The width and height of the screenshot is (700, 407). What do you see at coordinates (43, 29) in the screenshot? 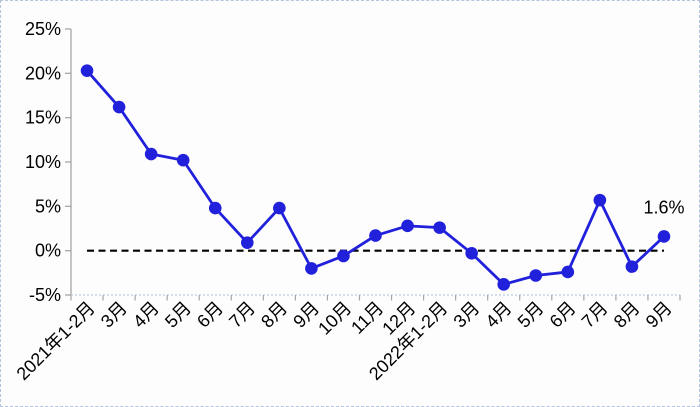
I see `y-axis-tick-label: 25%` at bounding box center [43, 29].